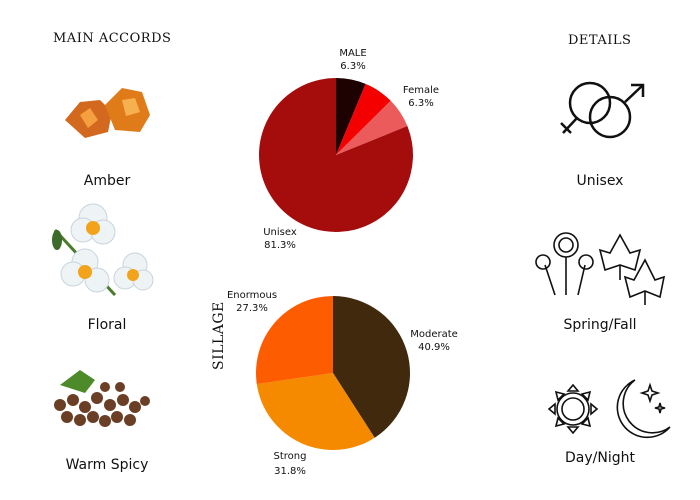 The height and width of the screenshot is (500, 700). What do you see at coordinates (609, 409) in the screenshot?
I see `sun-moon-icon` at bounding box center [609, 409].